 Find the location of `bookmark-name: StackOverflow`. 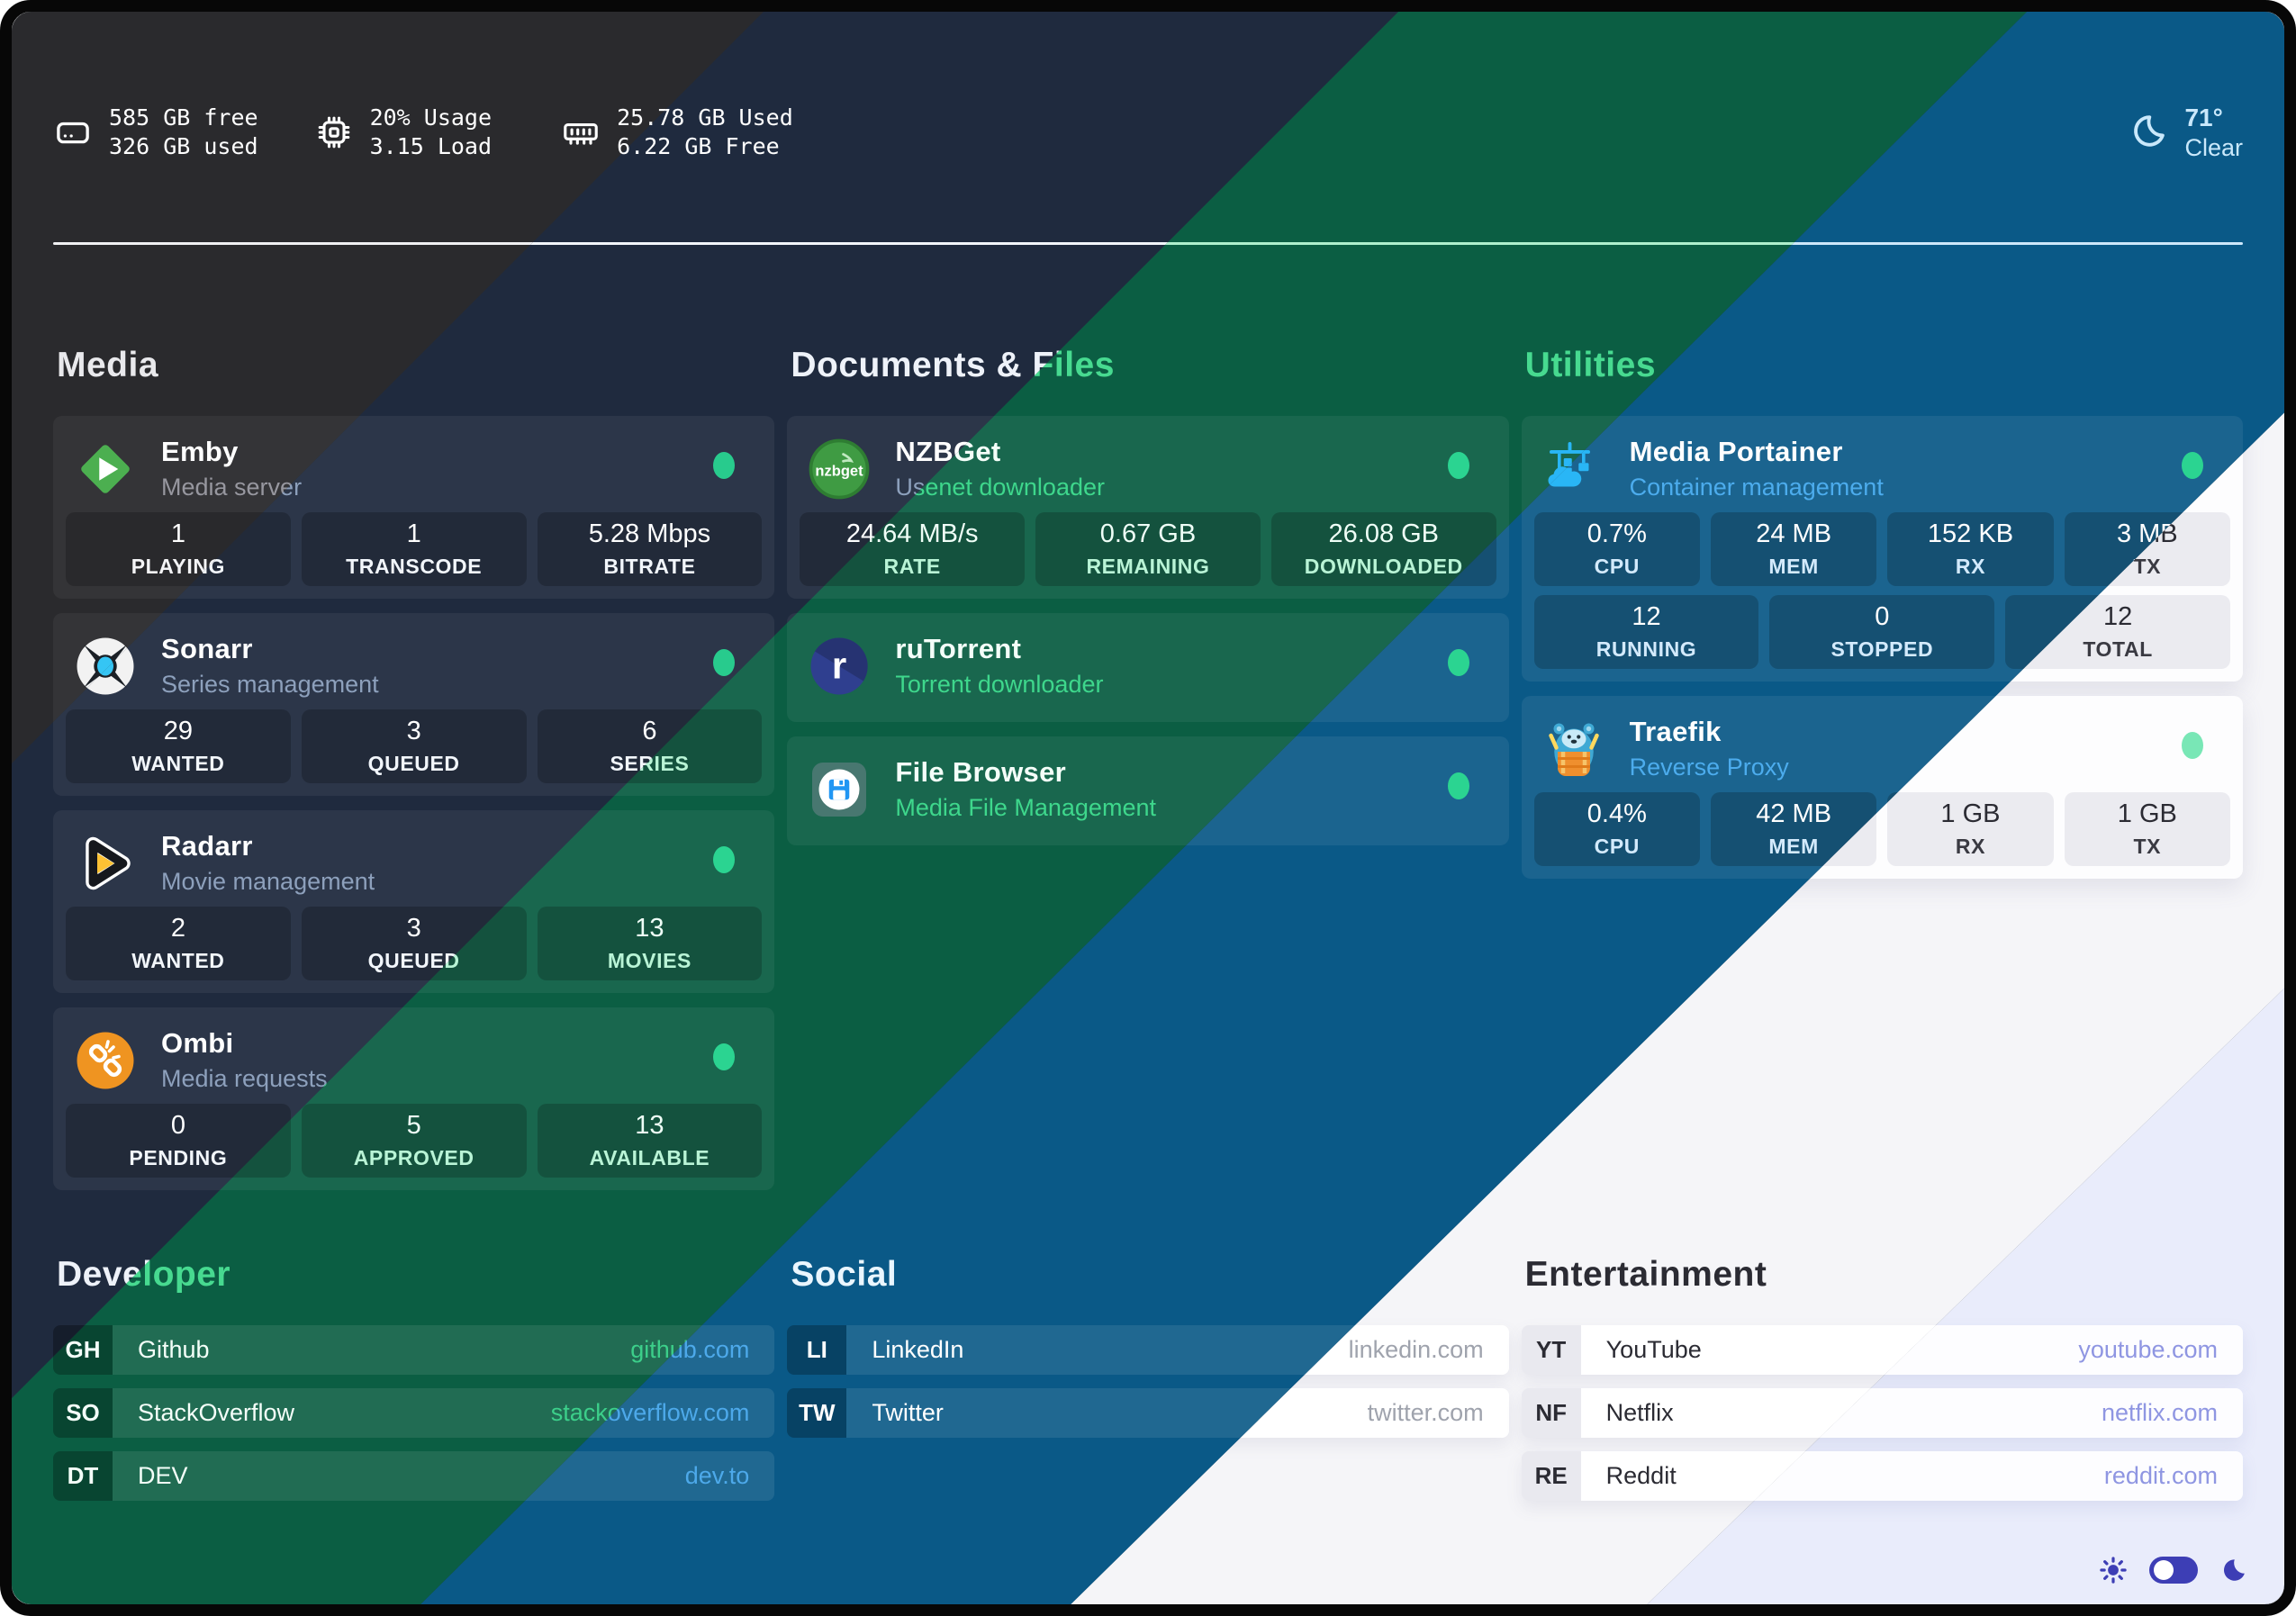

bookmark-name: StackOverflow is located at coordinates (216, 1412).